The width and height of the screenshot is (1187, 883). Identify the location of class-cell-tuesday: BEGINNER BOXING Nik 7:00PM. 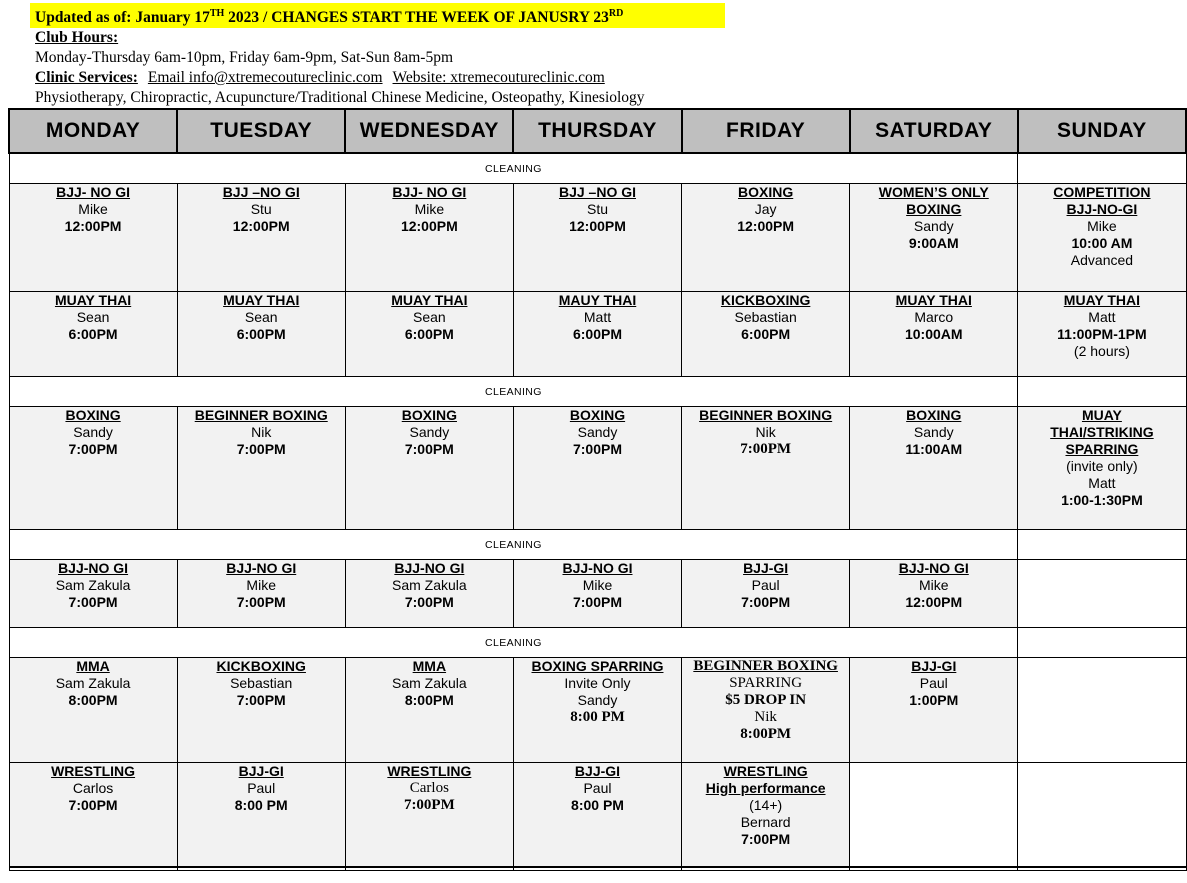
(261, 467).